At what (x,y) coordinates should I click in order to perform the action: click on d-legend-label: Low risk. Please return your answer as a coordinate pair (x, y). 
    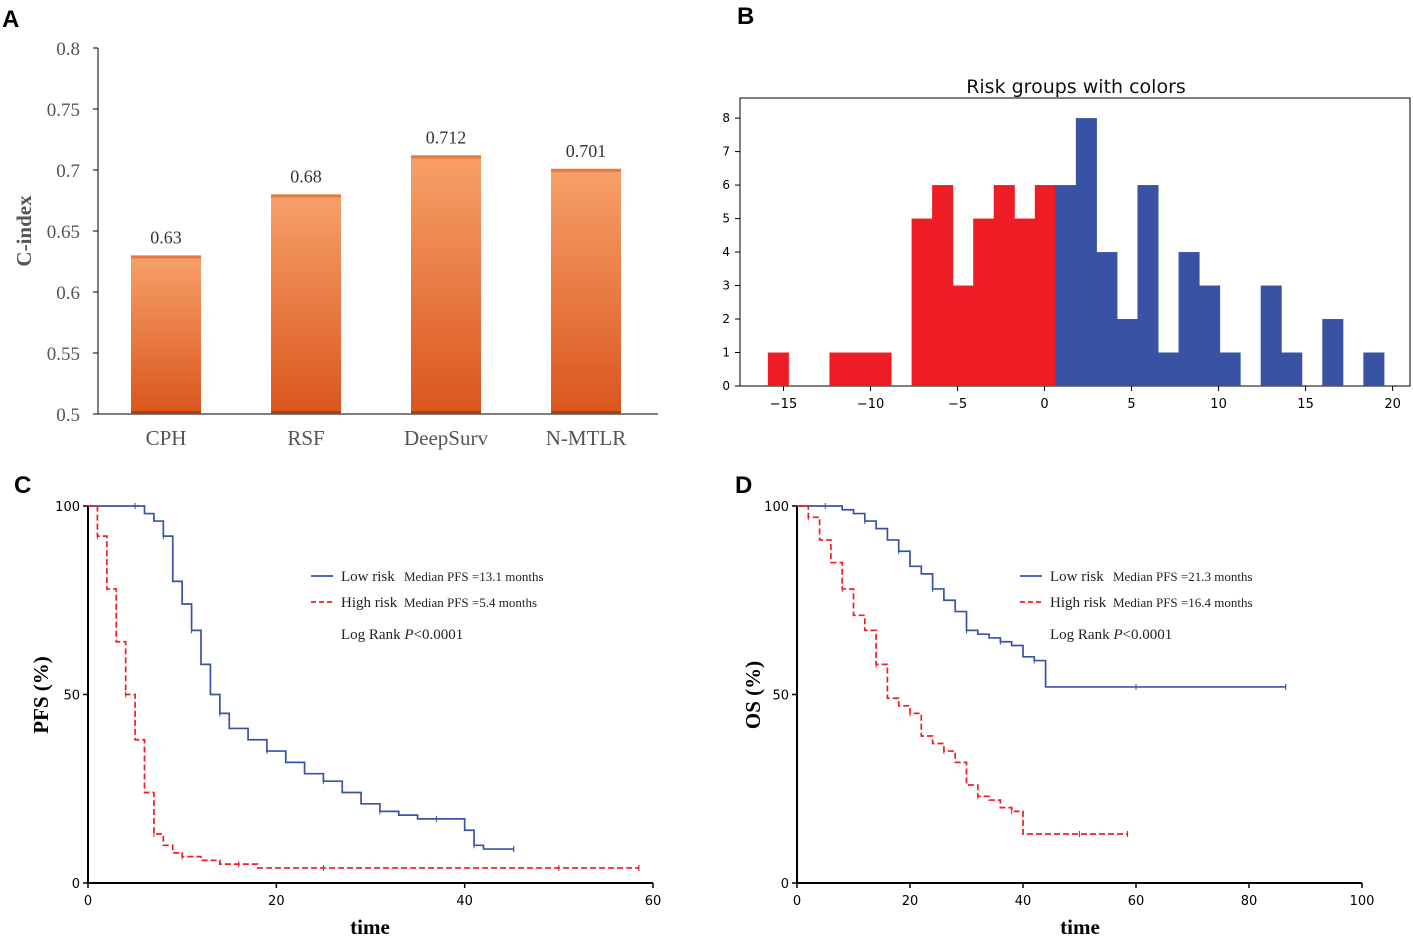
    Looking at the image, I should click on (1077, 577).